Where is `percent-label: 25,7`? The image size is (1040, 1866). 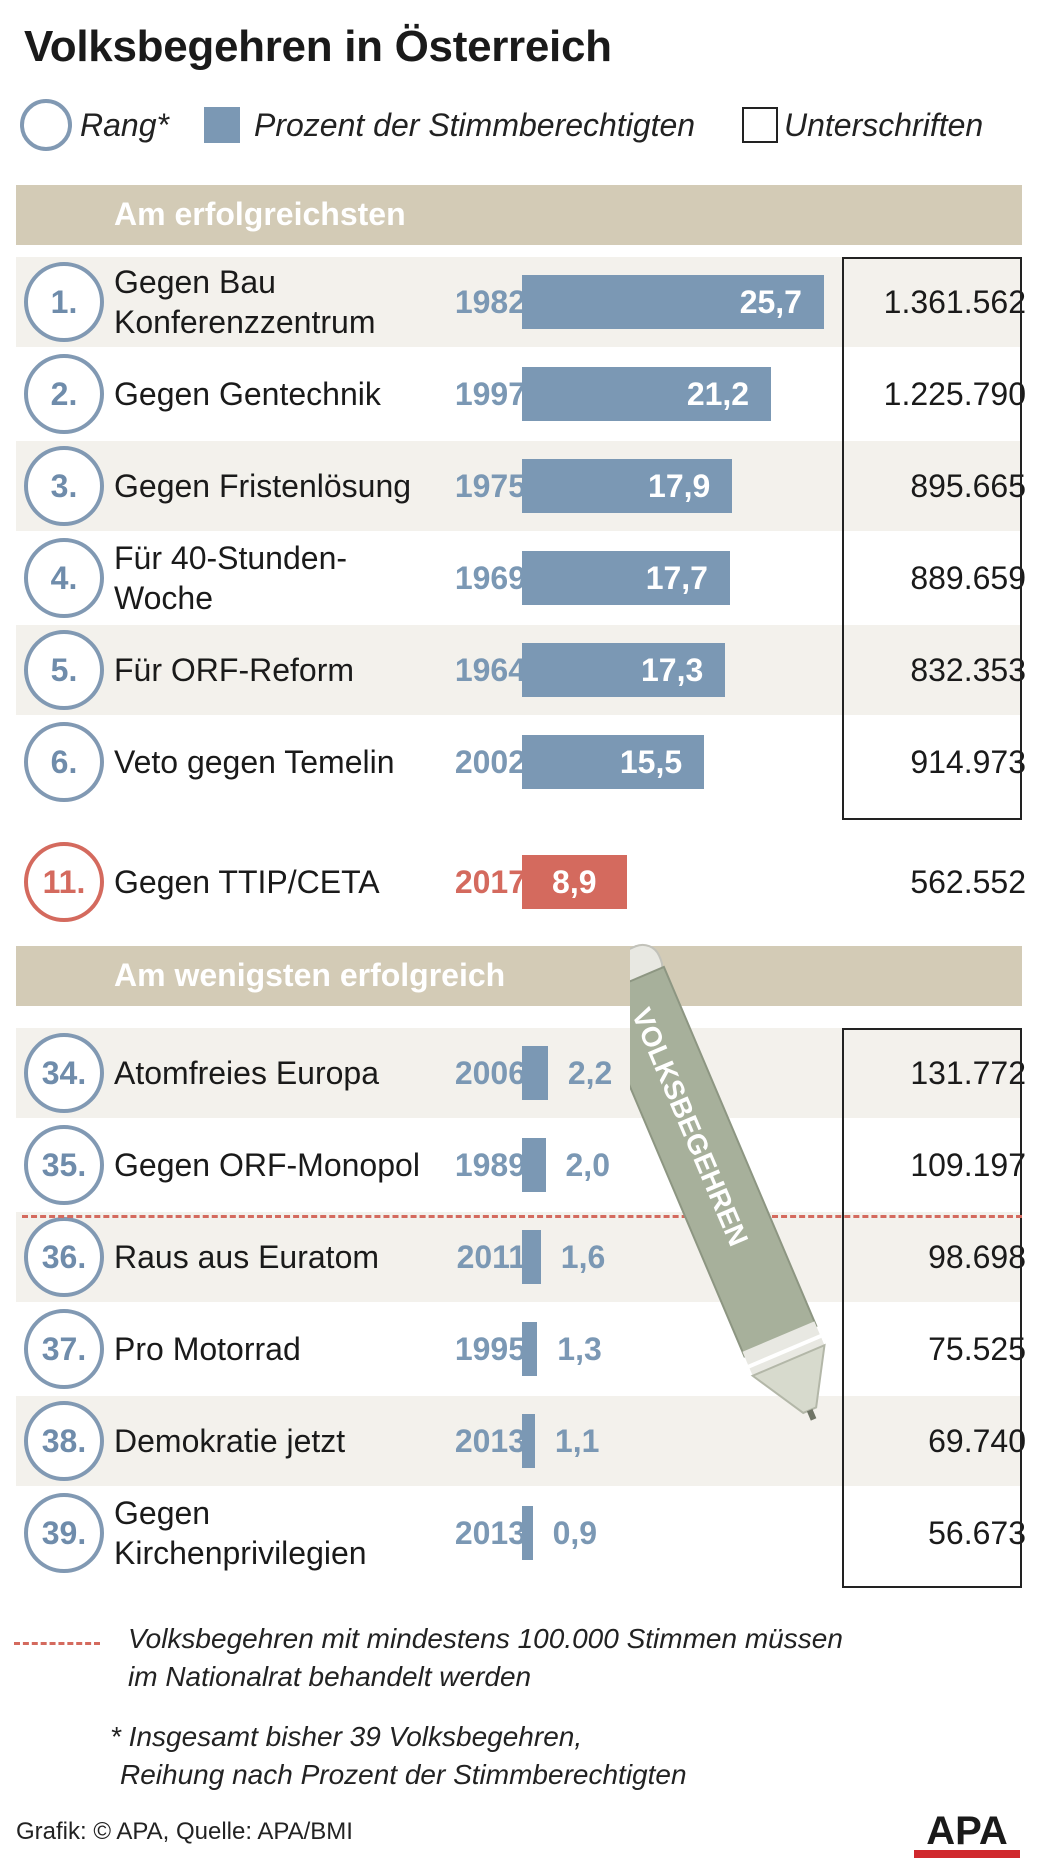
percent-label: 25,7 is located at coordinates (770, 302).